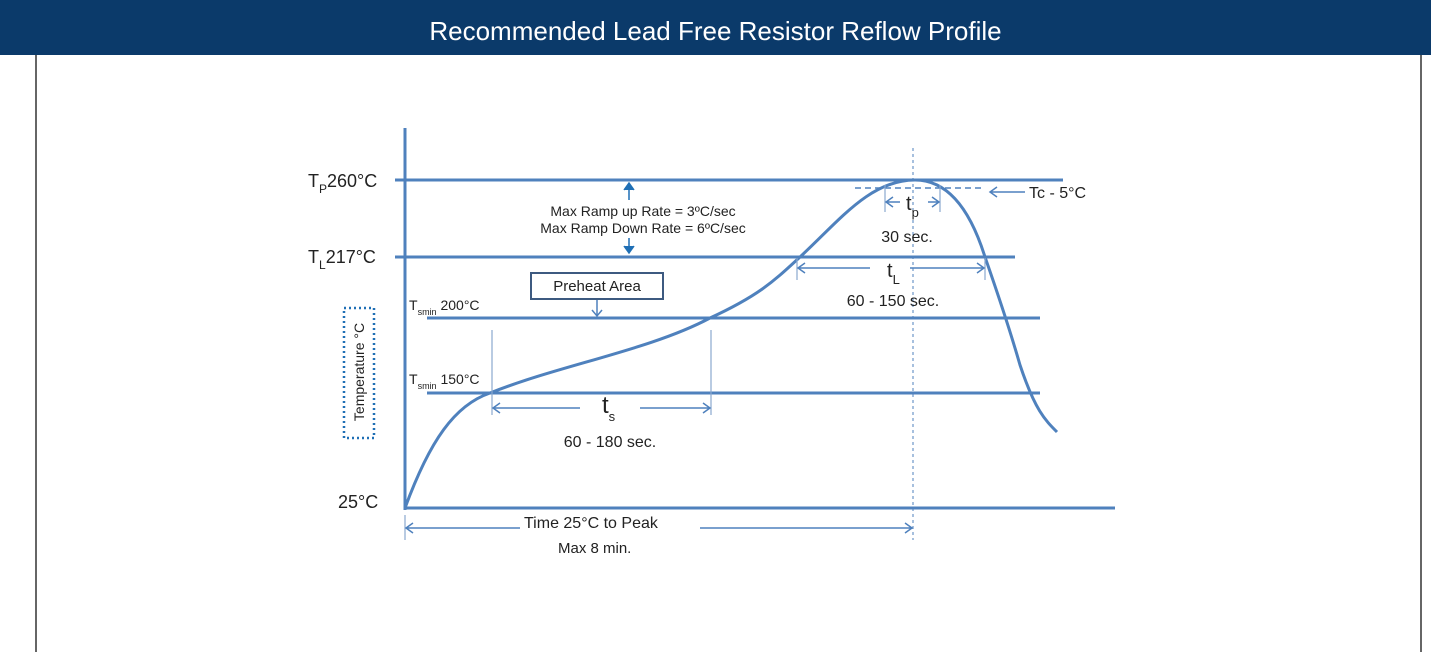  I want to click on preheat-label: Preheat Area, so click(597, 286).